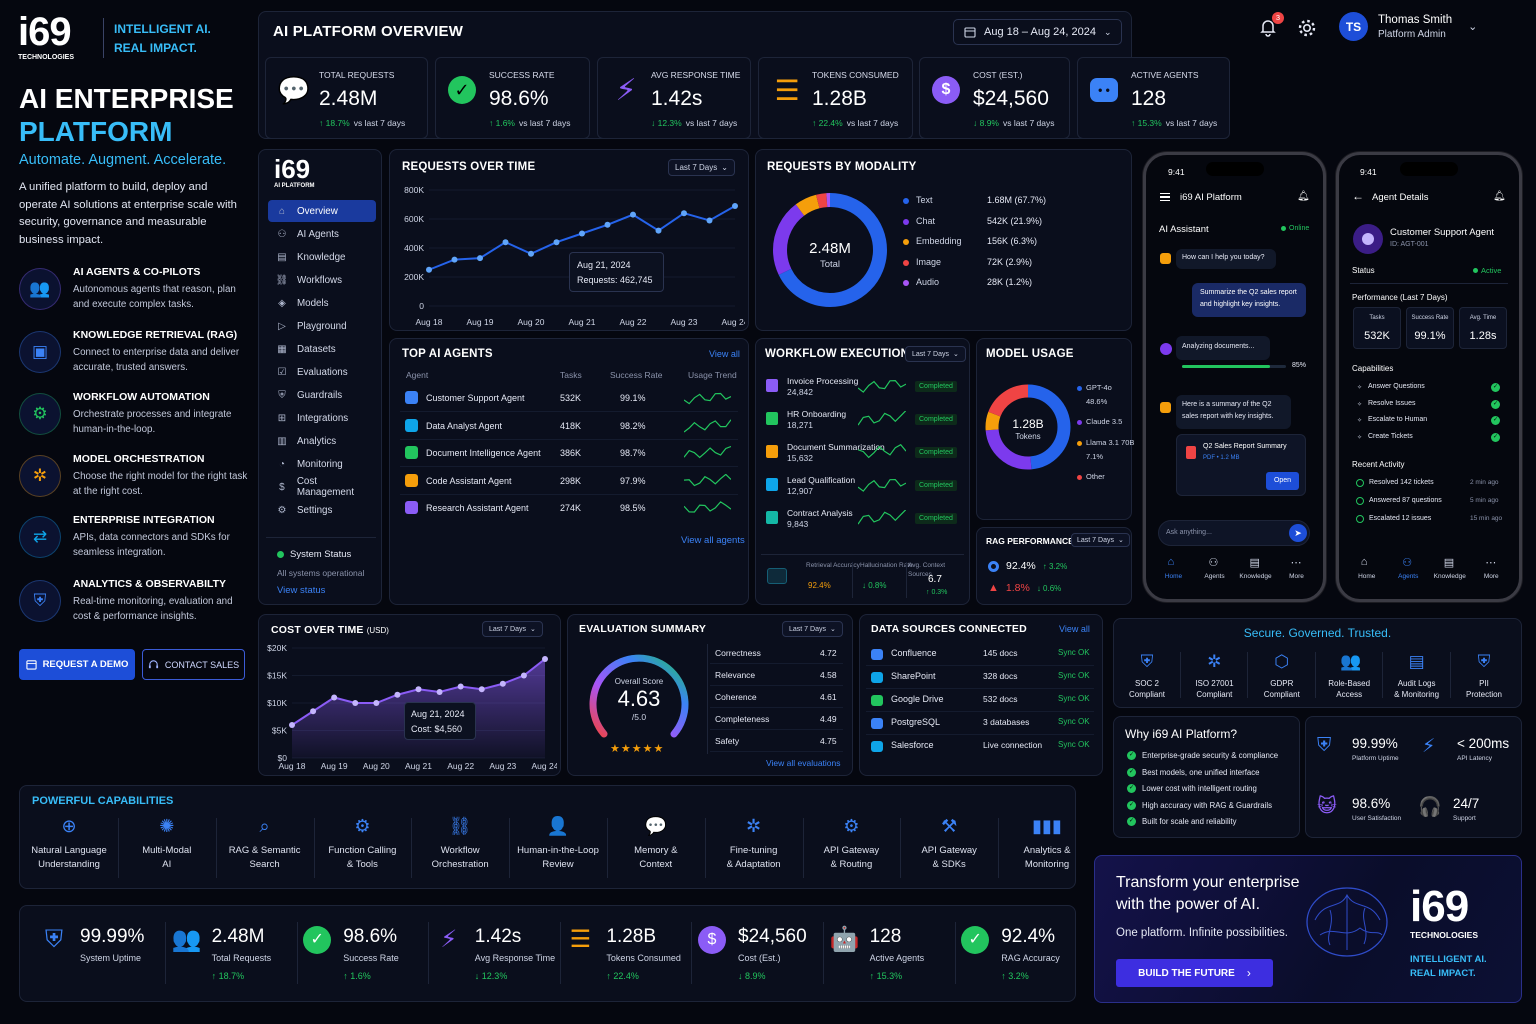 The image size is (1536, 1024). Describe the element at coordinates (1194, 973) in the screenshot. I see `build-the-future-button: BUILD THE FUTURE ›` at that location.